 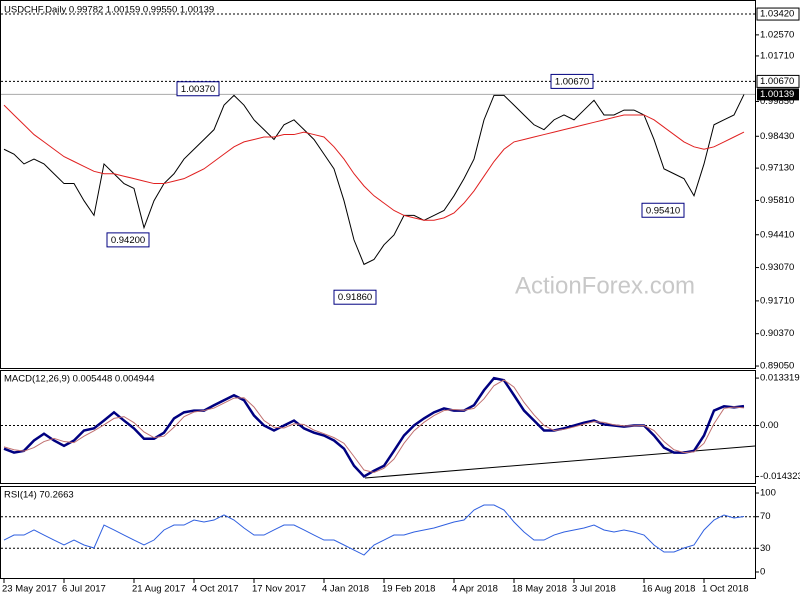 What do you see at coordinates (777, 234) in the screenshot?
I see `y-tick-label: 0.94410` at bounding box center [777, 234].